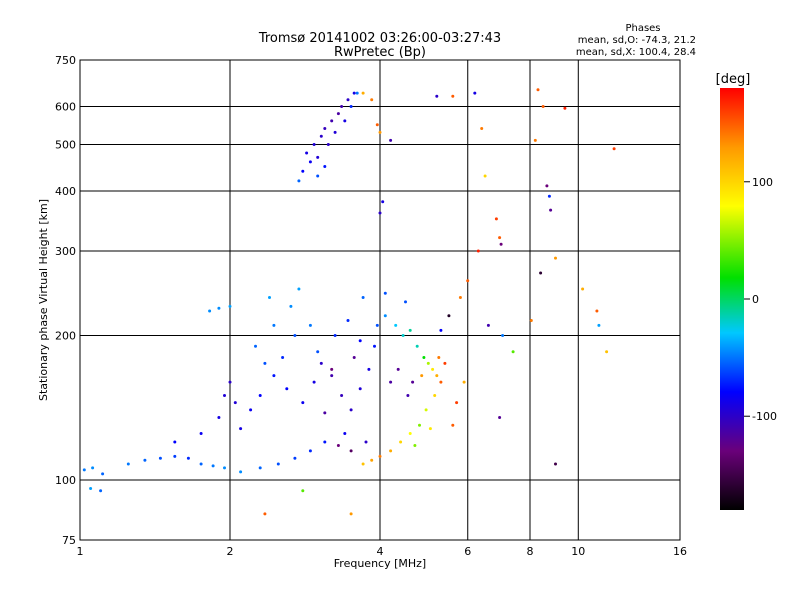 The width and height of the screenshot is (800, 600). What do you see at coordinates (578, 551) in the screenshot?
I see `x-tick-label: 10` at bounding box center [578, 551].